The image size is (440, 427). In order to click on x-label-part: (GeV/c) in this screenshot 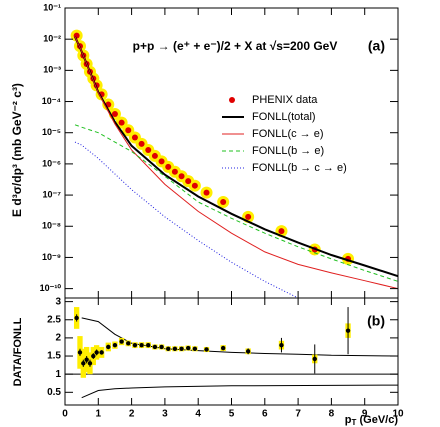, I will do `click(377, 420)`.